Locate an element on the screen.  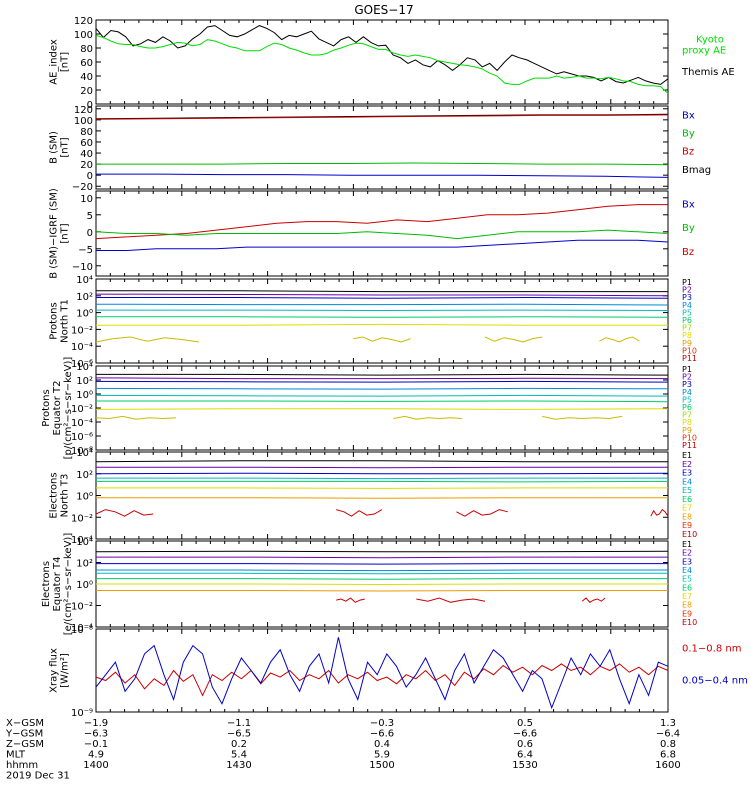
legend-entry: Bmag is located at coordinates (696, 170).